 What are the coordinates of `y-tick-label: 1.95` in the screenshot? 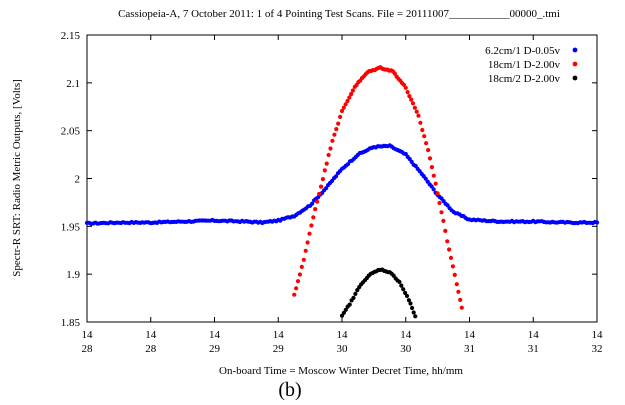 It's located at (71, 227).